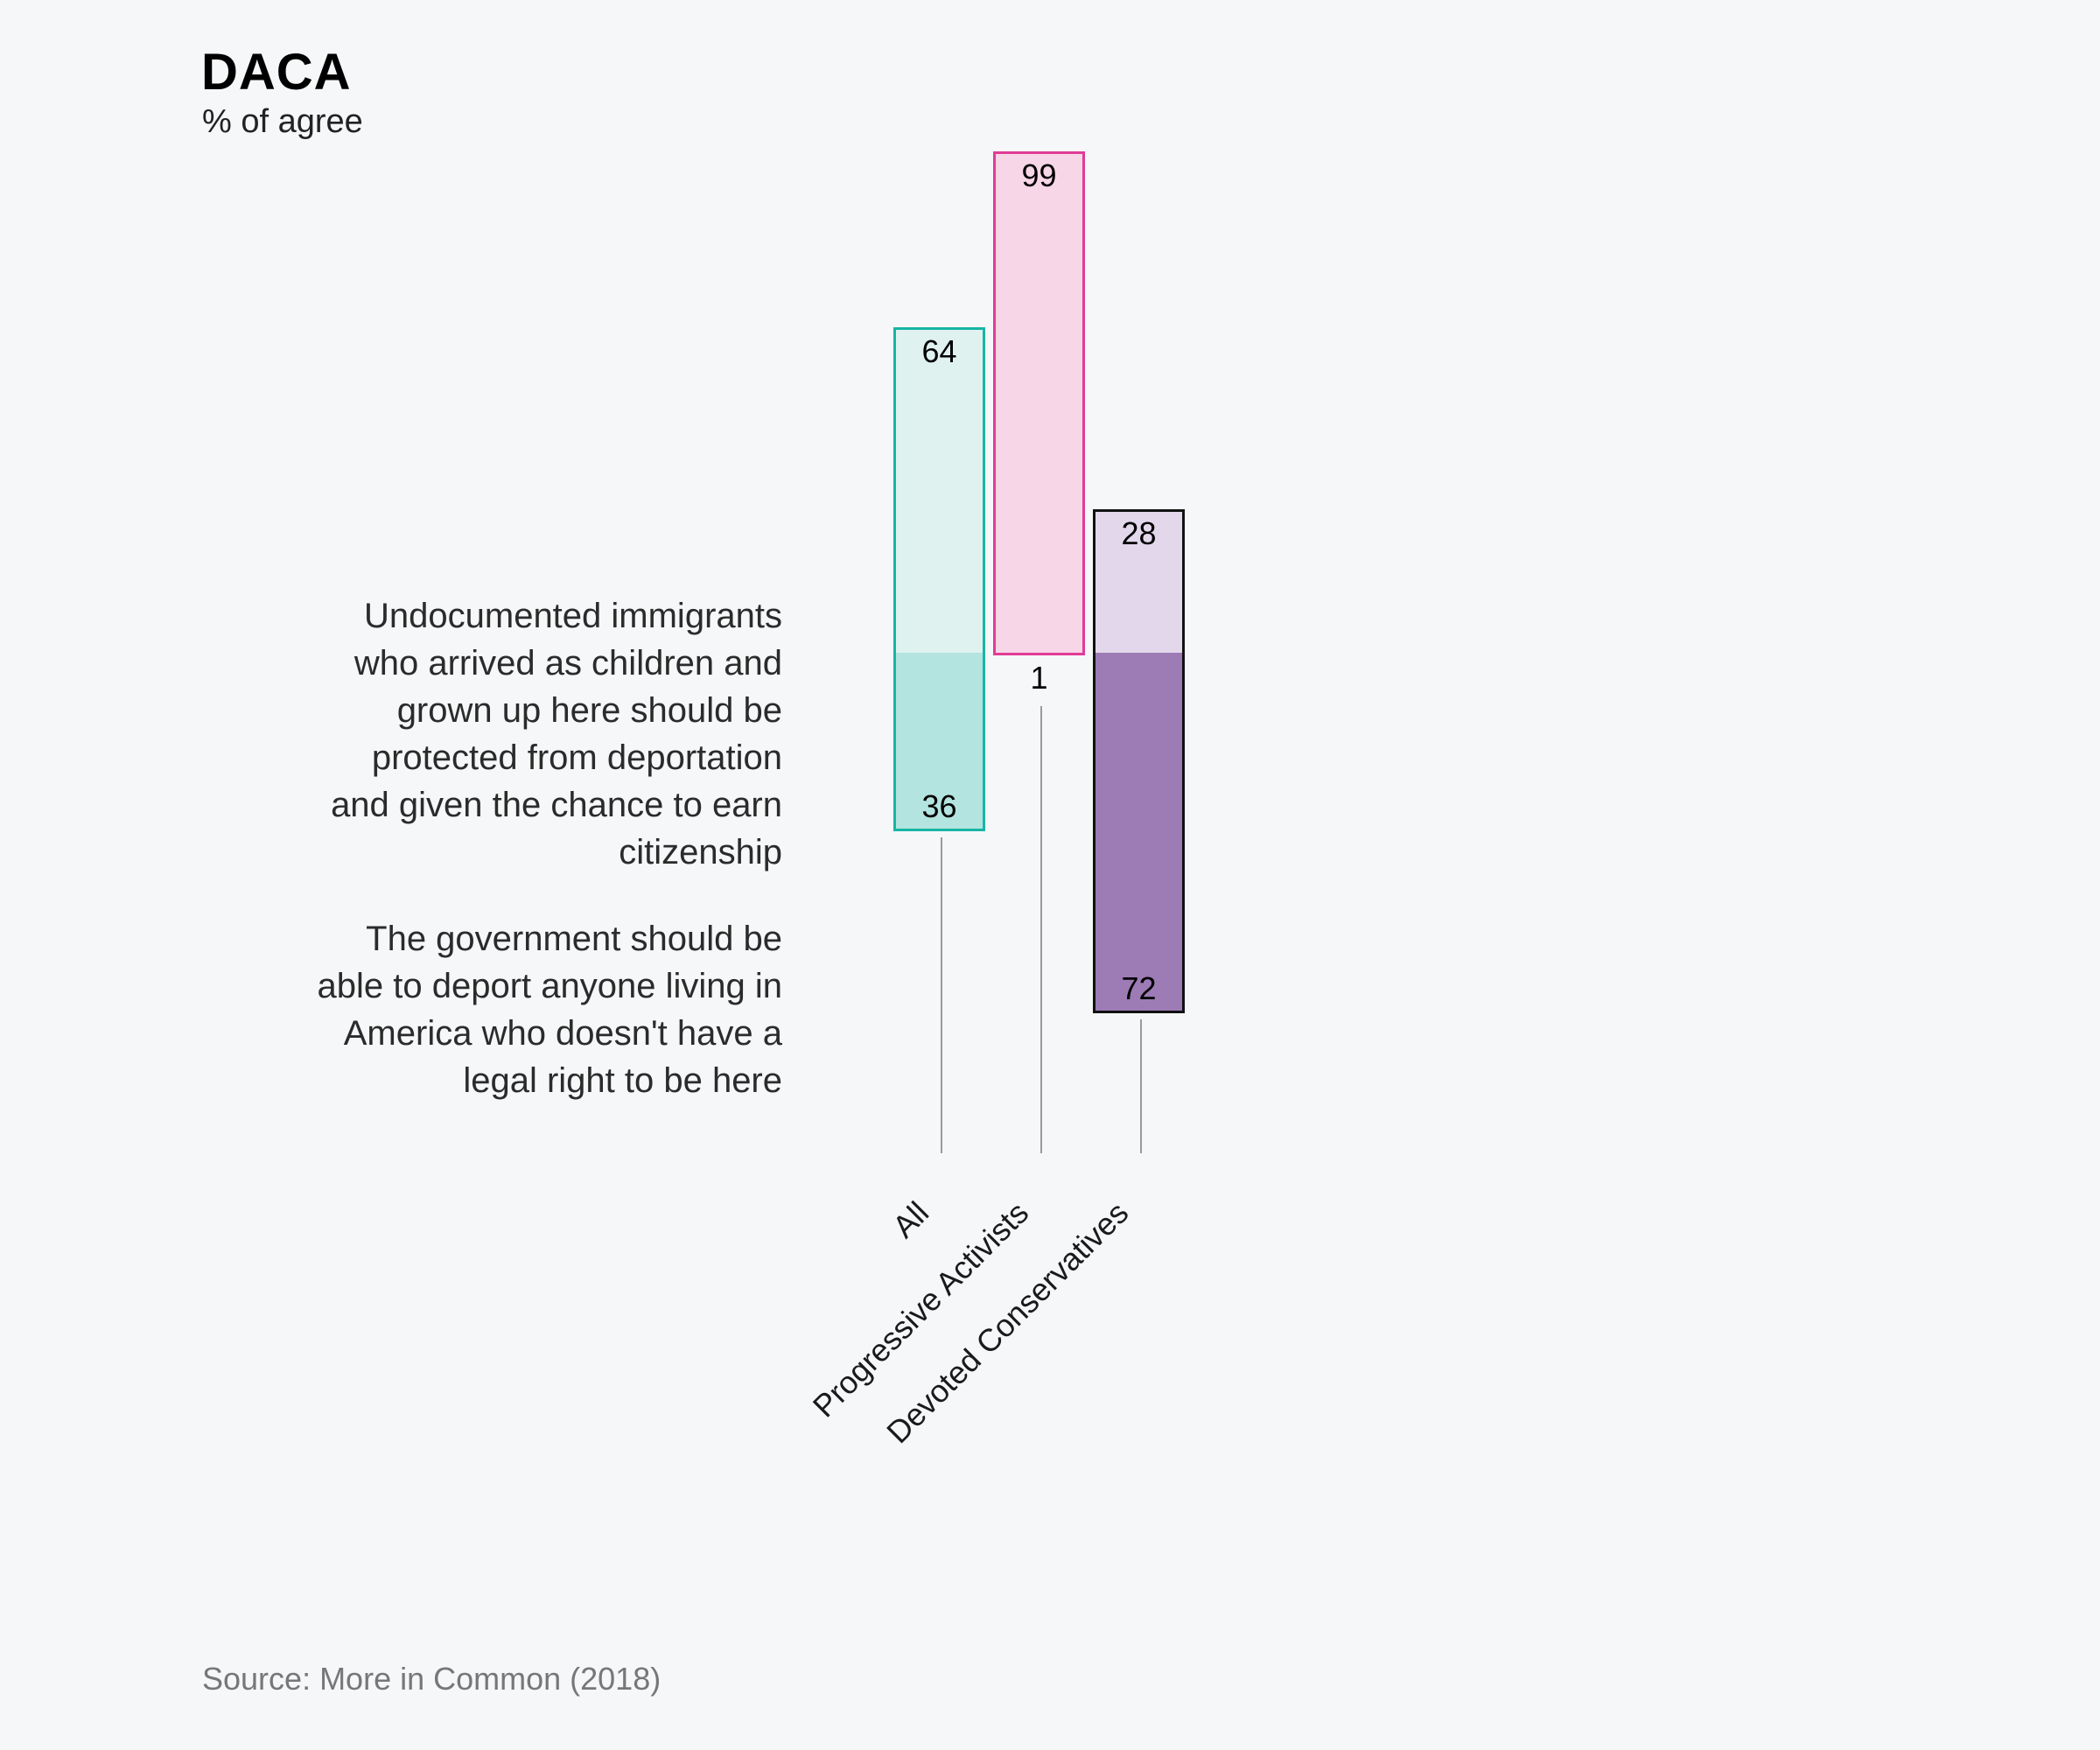 The width and height of the screenshot is (2100, 1750). I want to click on source-note: Source: More in Common (2018), so click(432, 1679).